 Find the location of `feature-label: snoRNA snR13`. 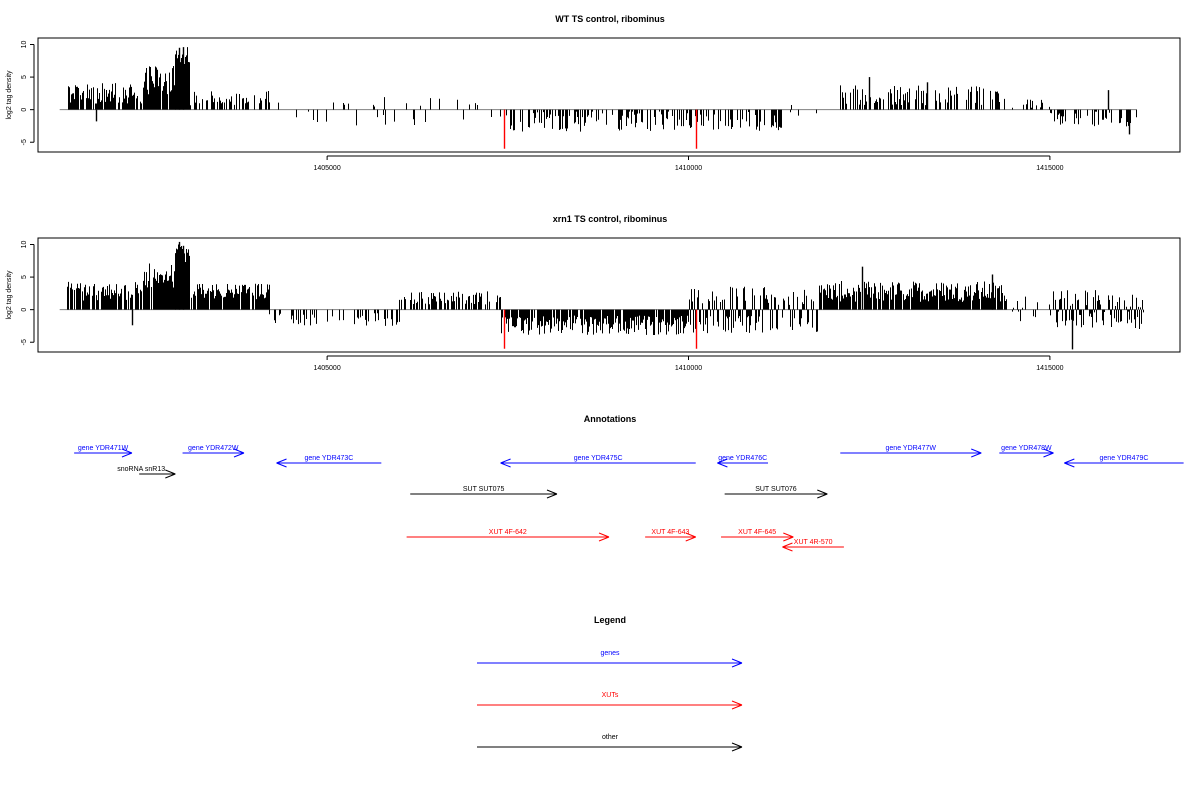

feature-label: snoRNA snR13 is located at coordinates (141, 469).